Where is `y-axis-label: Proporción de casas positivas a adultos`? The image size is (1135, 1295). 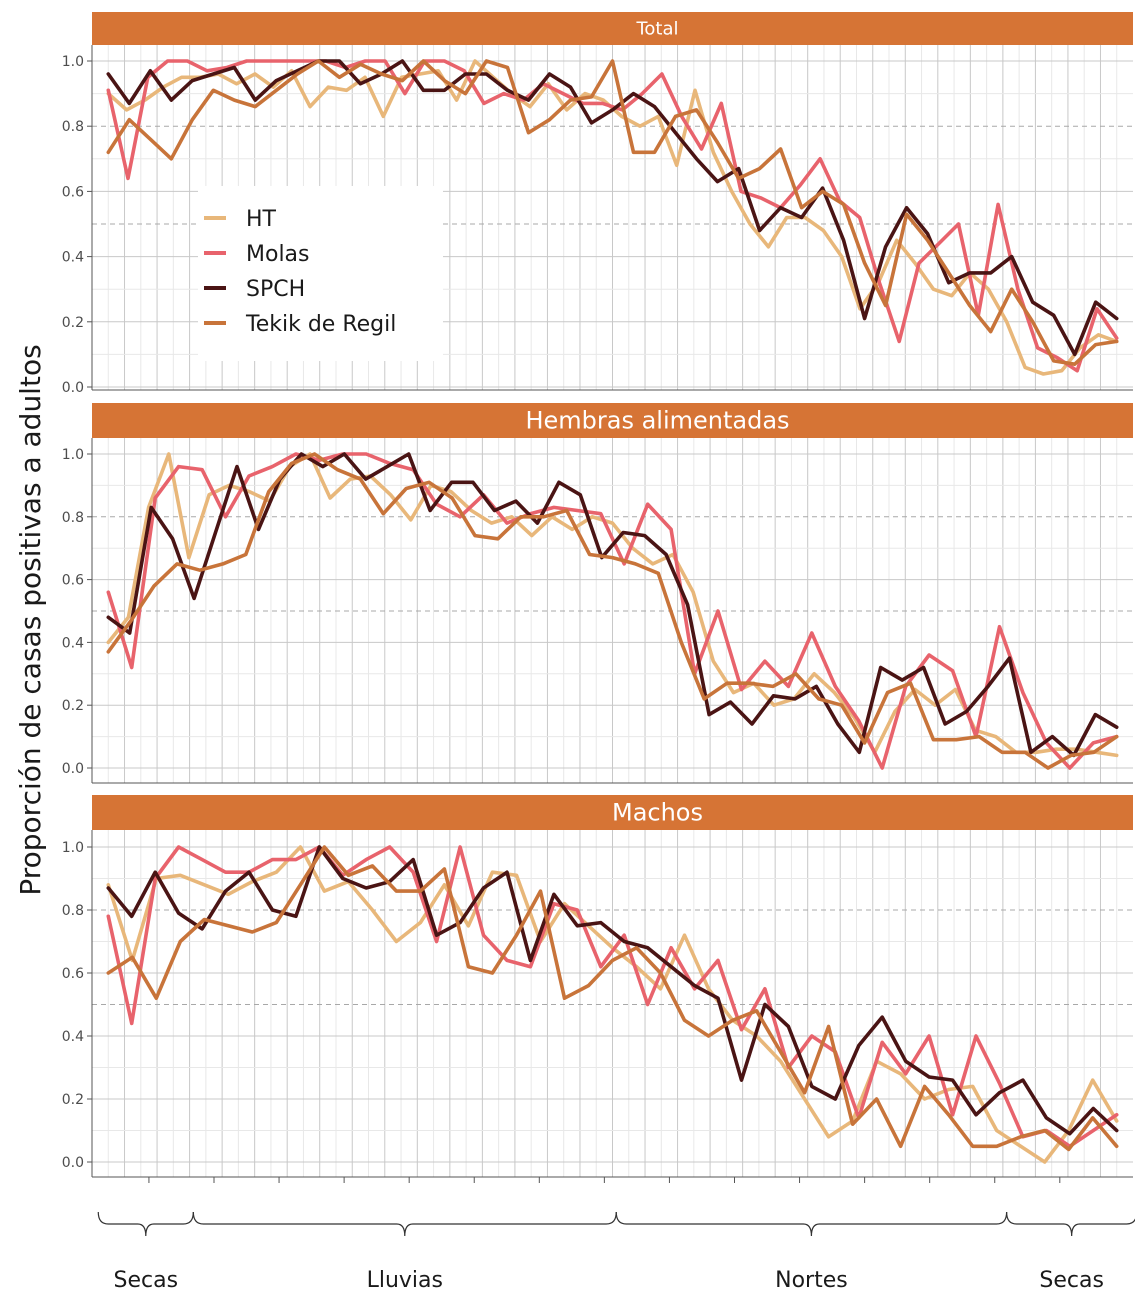 y-axis-label: Proporción de casas positivas a adultos is located at coordinates (30, 619).